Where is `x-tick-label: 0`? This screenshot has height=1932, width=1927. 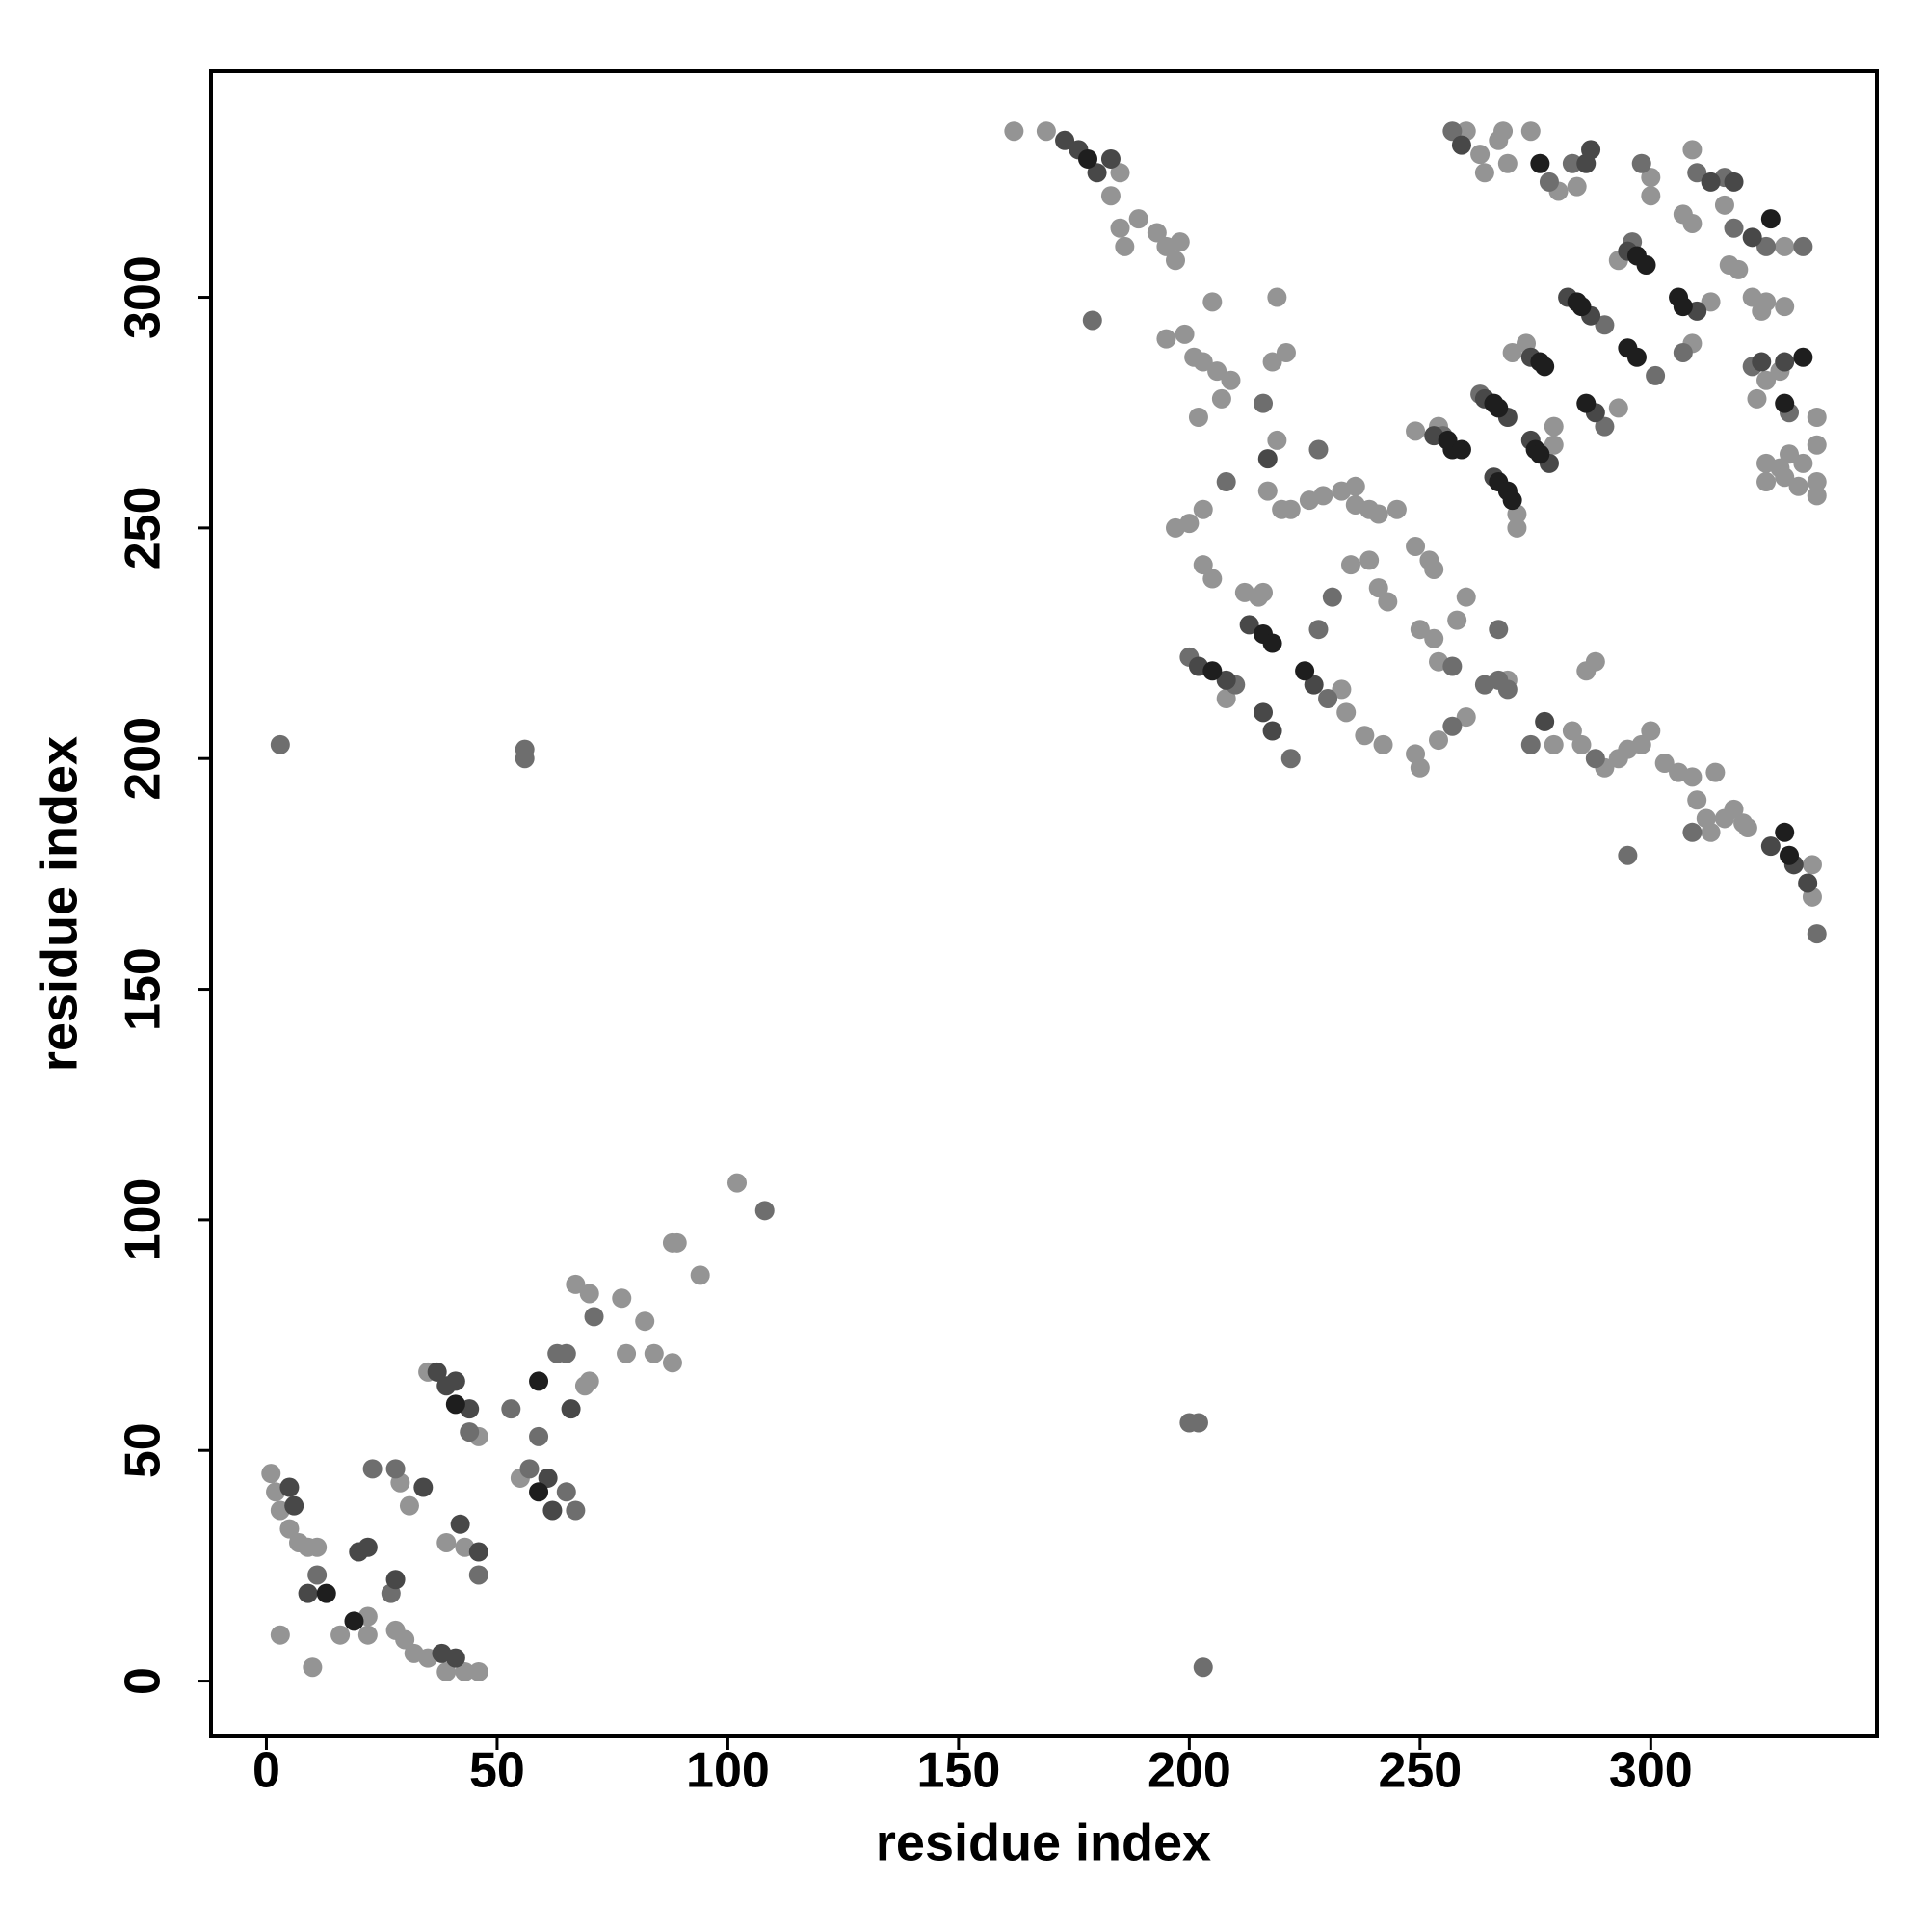 x-tick-label: 0 is located at coordinates (266, 1771).